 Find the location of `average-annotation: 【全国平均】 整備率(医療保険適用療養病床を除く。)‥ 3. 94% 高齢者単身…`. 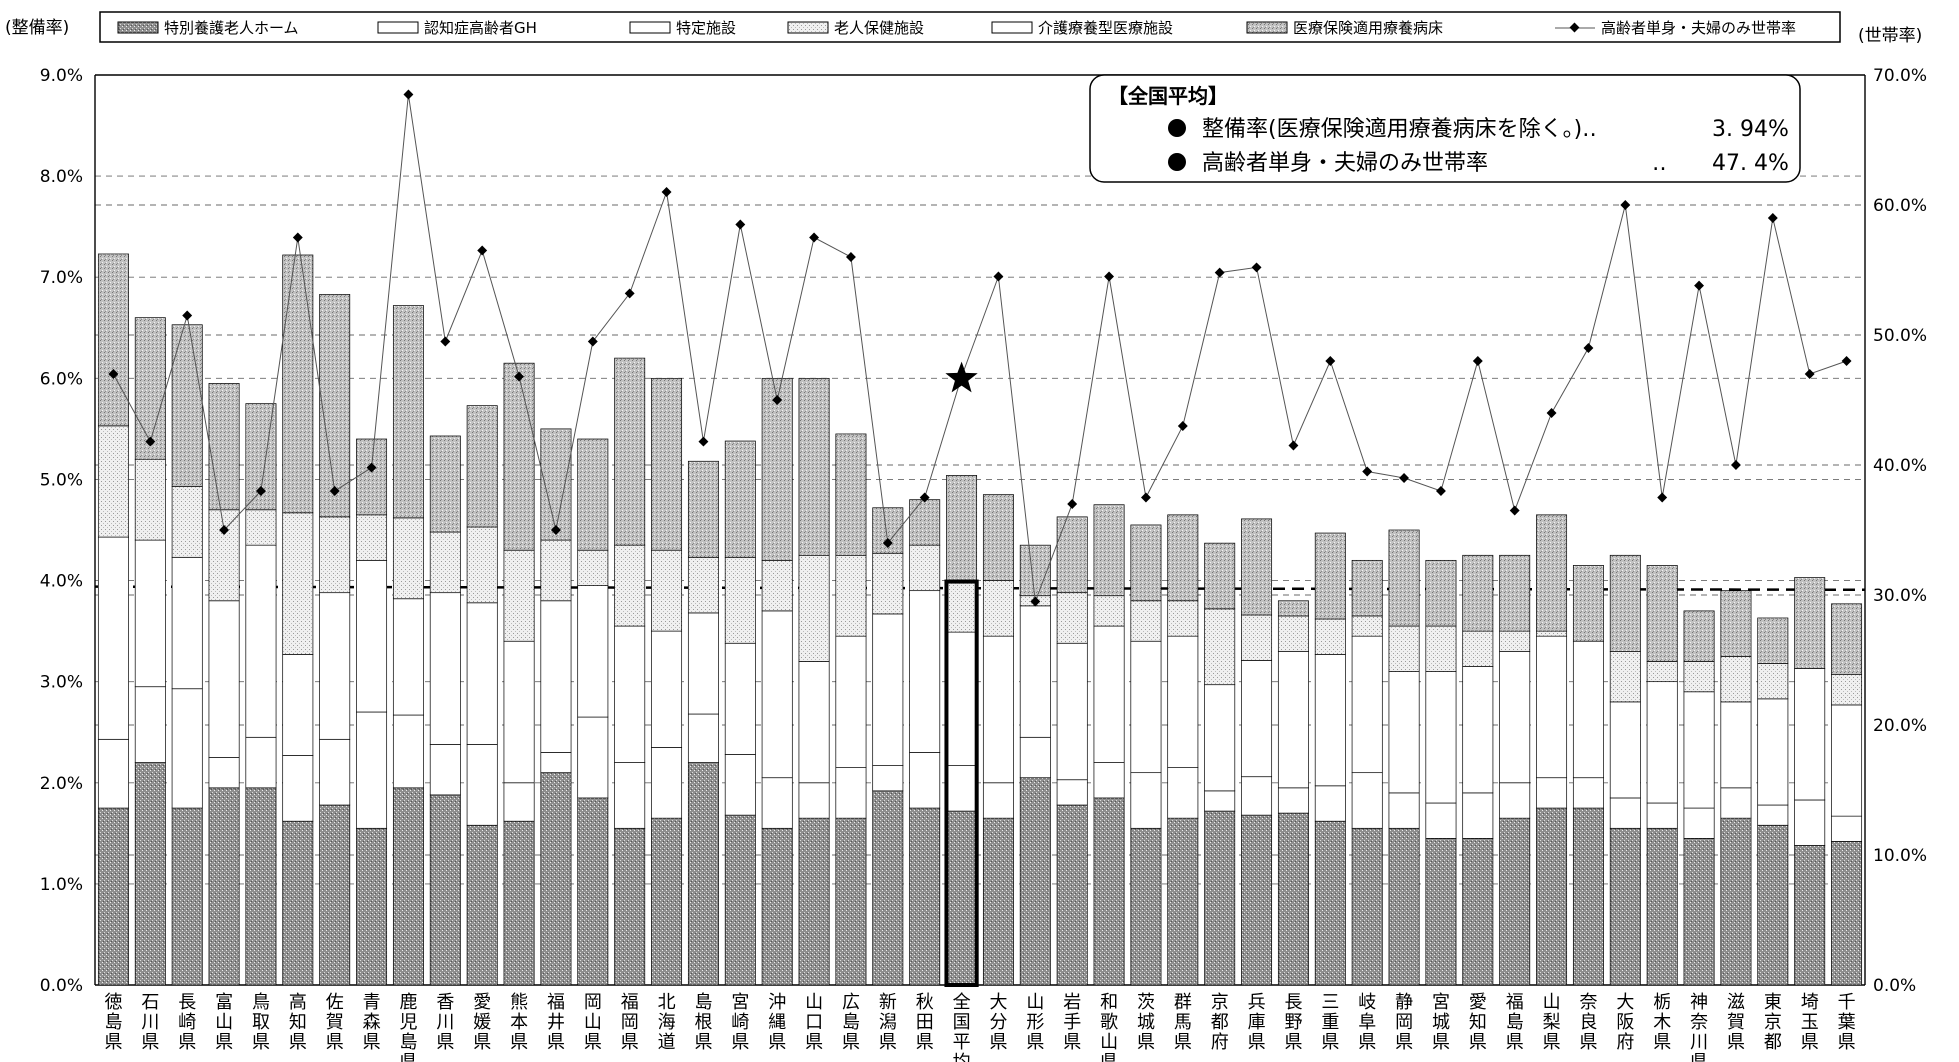

average-annotation: 【全国平均】 整備率(医療保険適用療養病床を除く。)‥ 3. 94% 高齢者単身… is located at coordinates (1445, 128).